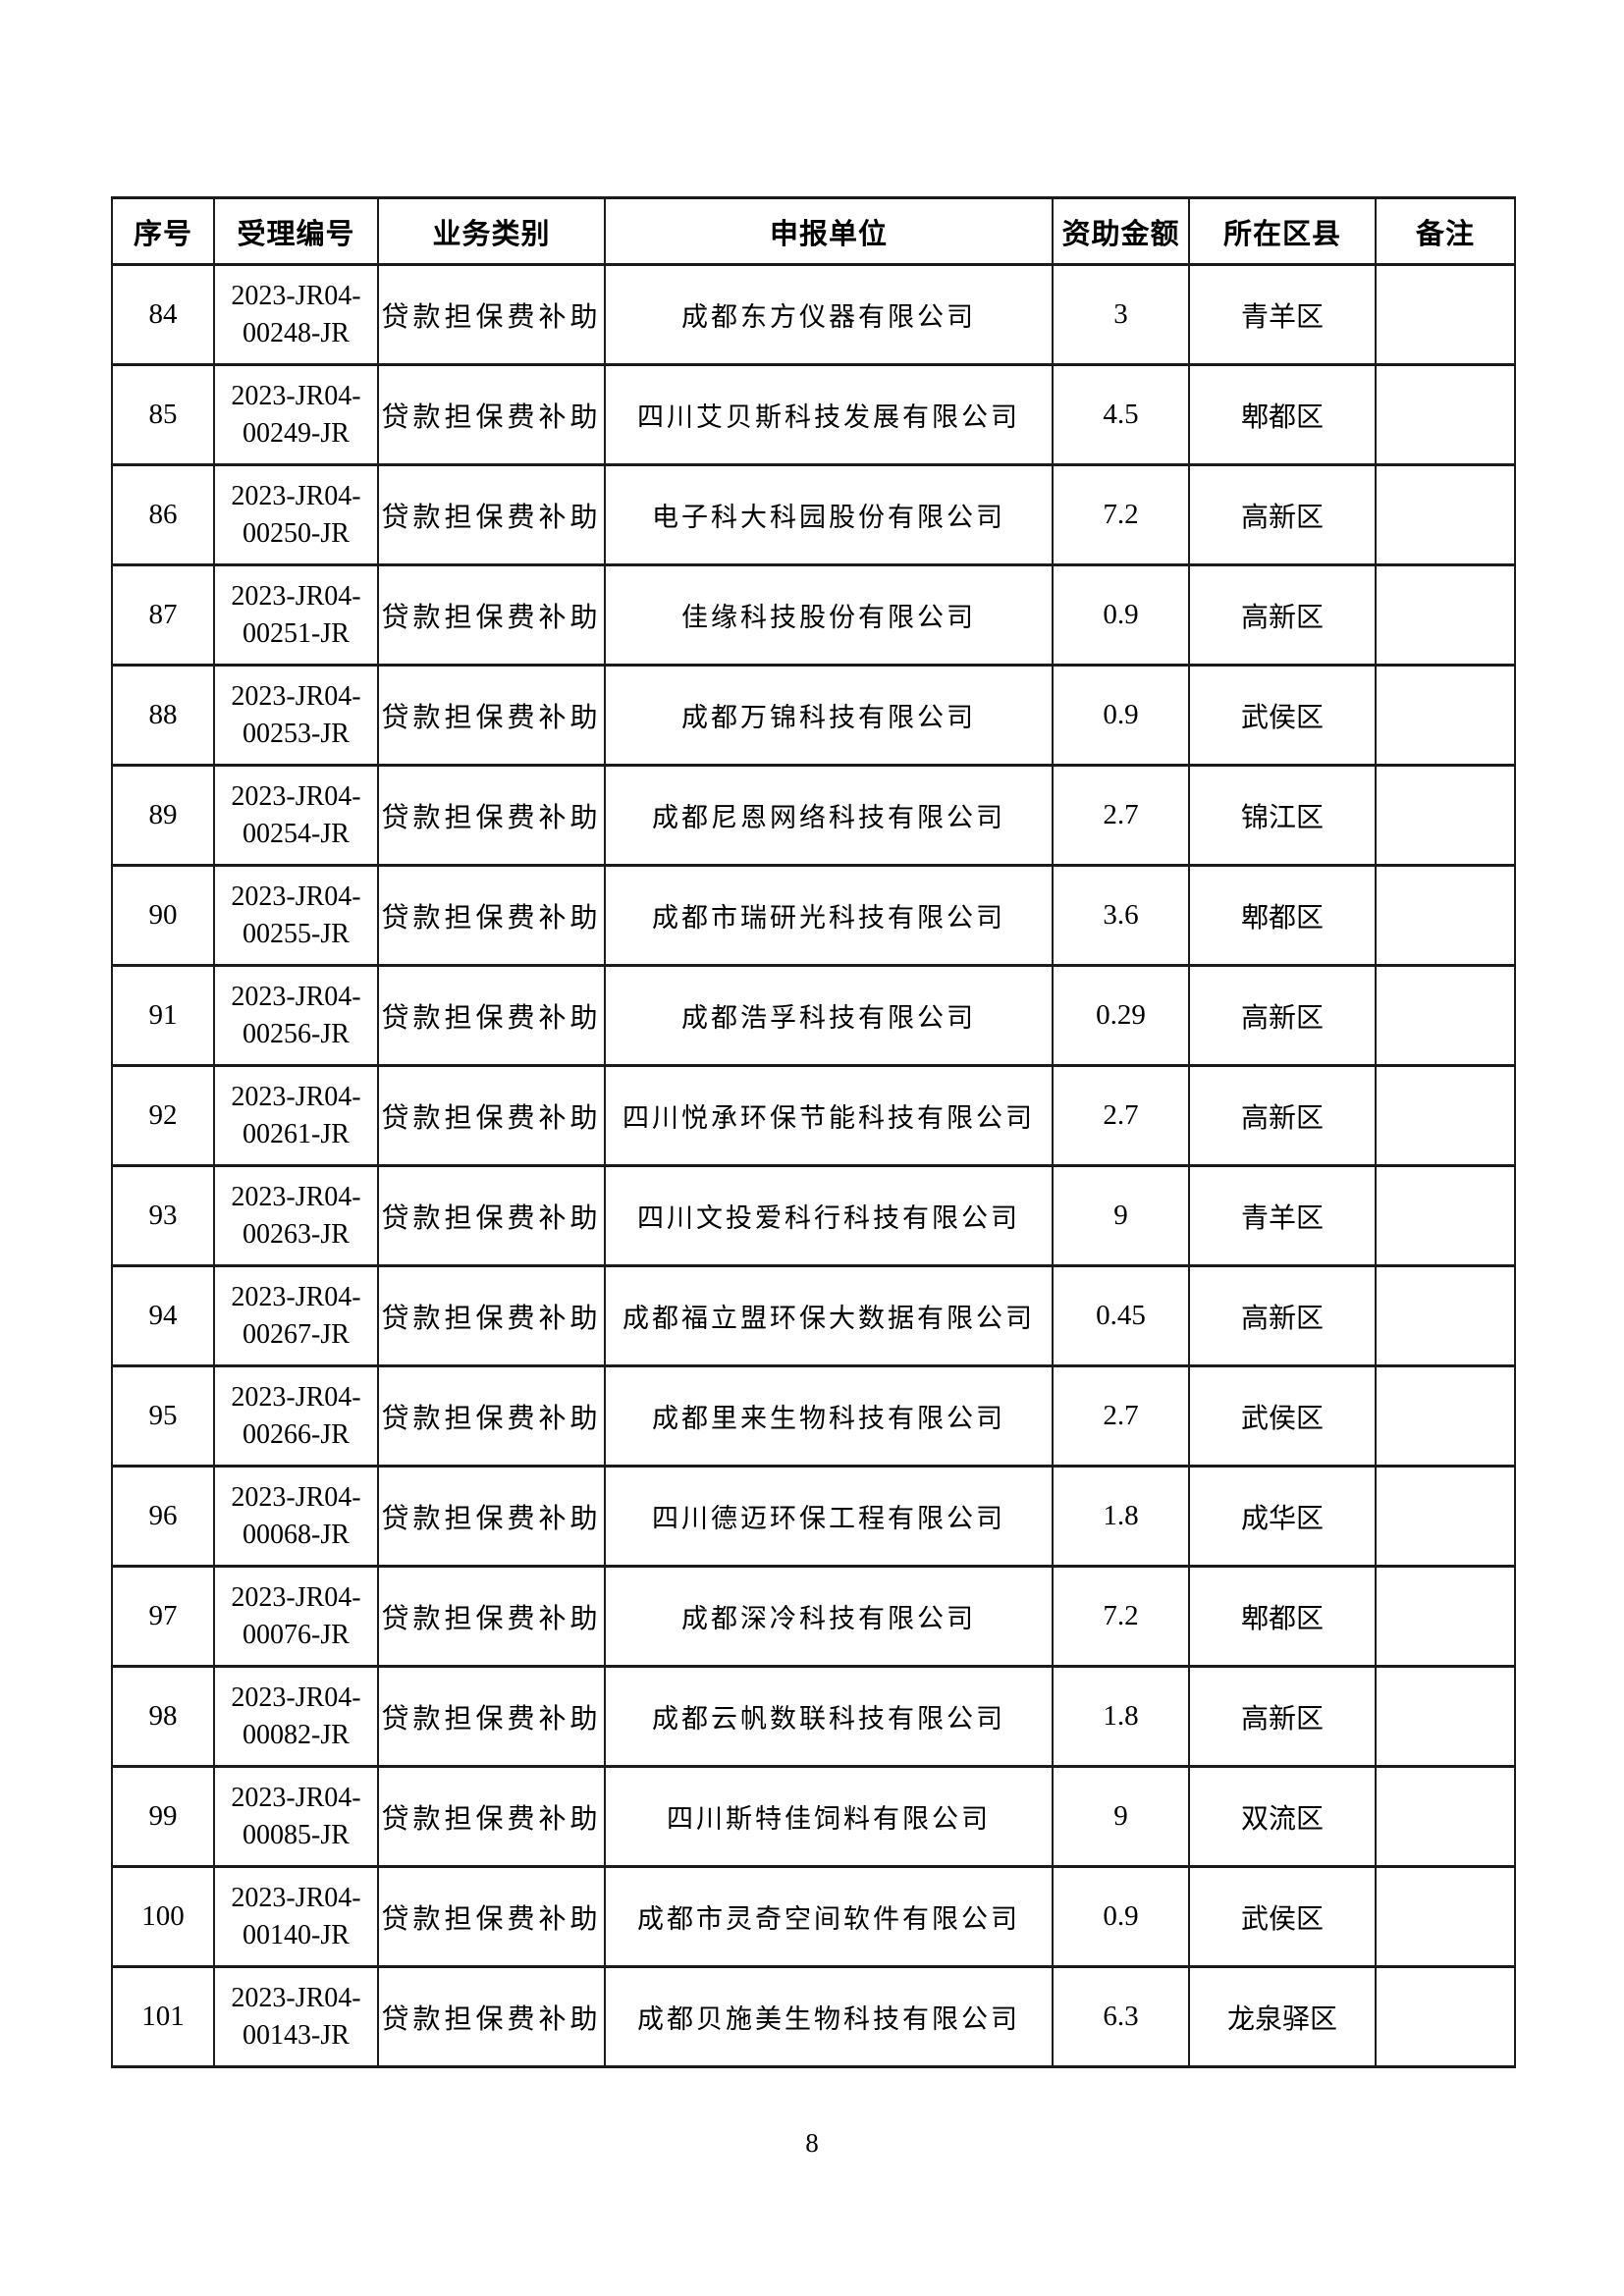 The height and width of the screenshot is (2296, 1624). What do you see at coordinates (829, 1916) in the screenshot?
I see `cell-applicant: 成都市灵奇空间软件有限公司` at bounding box center [829, 1916].